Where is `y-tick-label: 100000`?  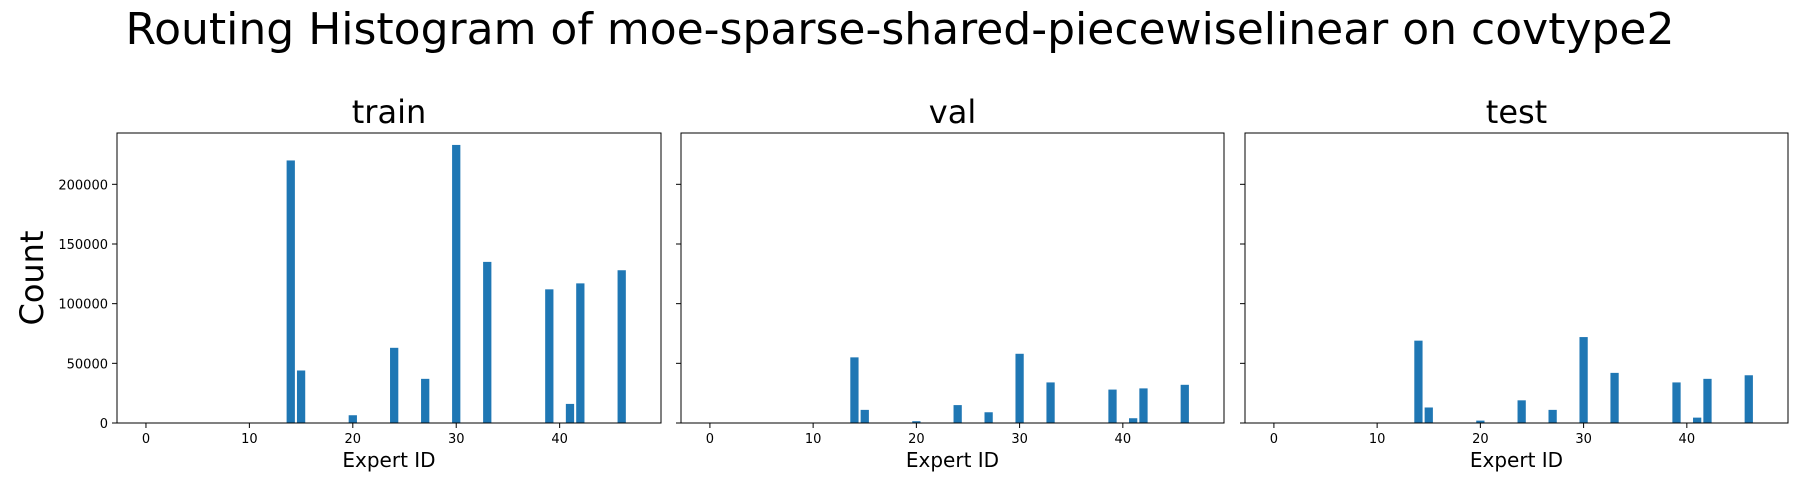
y-tick-label: 100000 is located at coordinates (83, 305).